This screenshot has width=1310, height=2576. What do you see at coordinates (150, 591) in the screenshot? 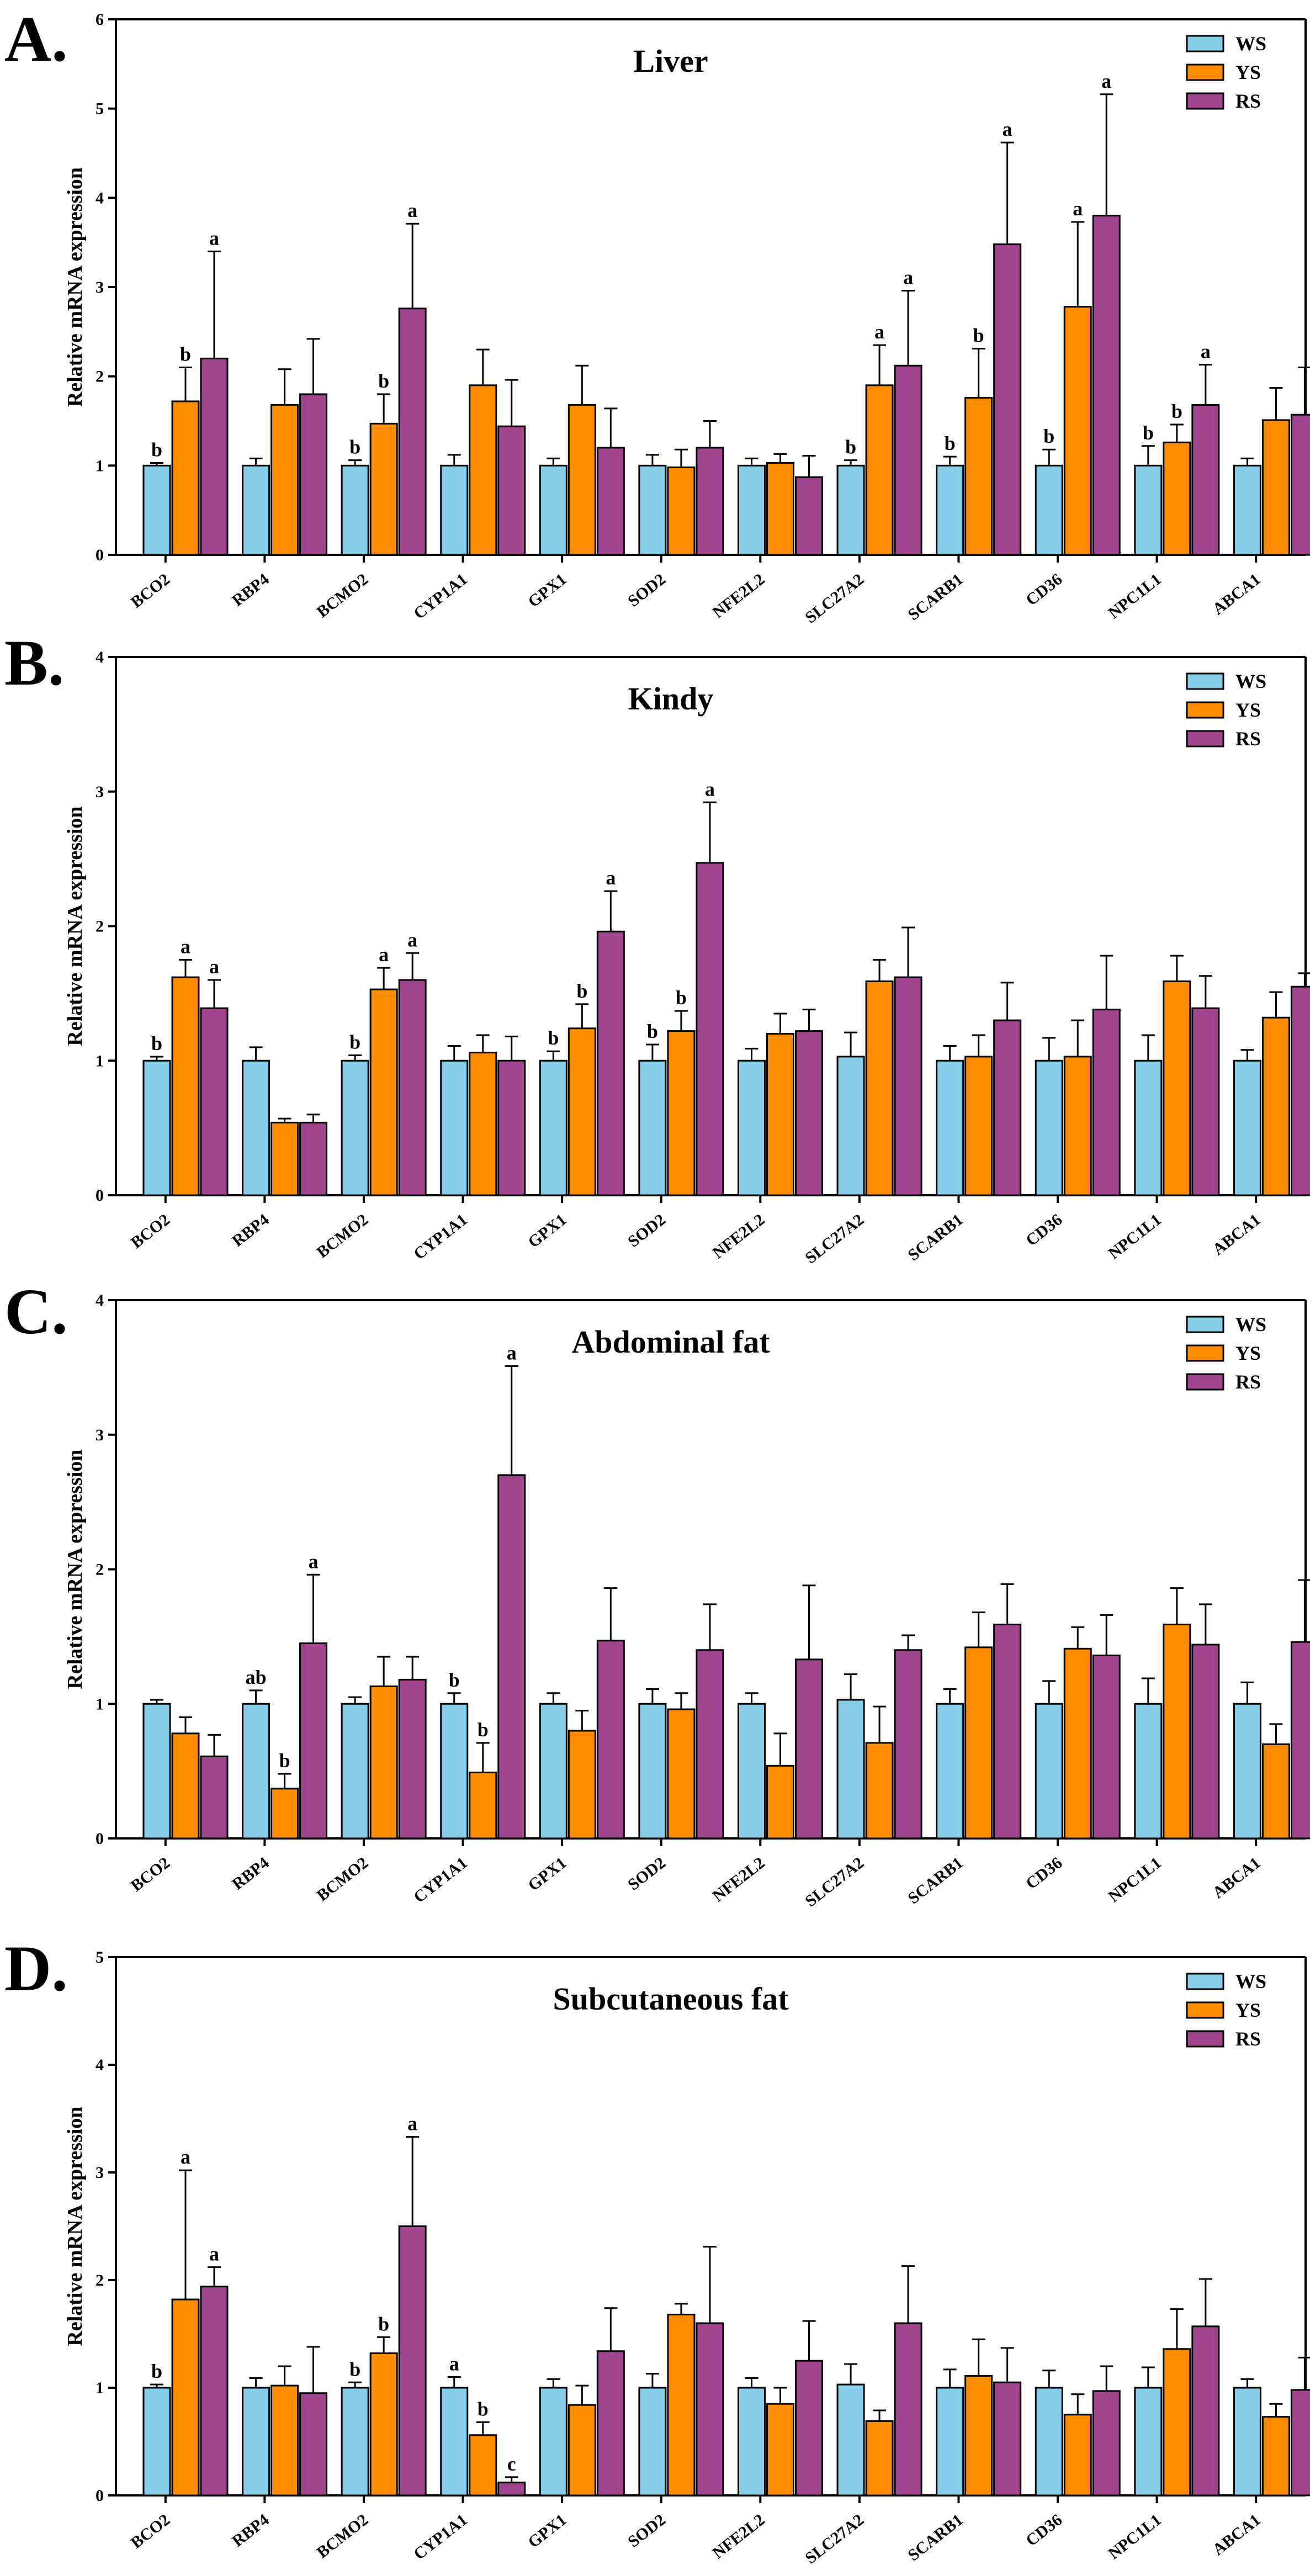
I see `x-tick-label: BCO2` at bounding box center [150, 591].